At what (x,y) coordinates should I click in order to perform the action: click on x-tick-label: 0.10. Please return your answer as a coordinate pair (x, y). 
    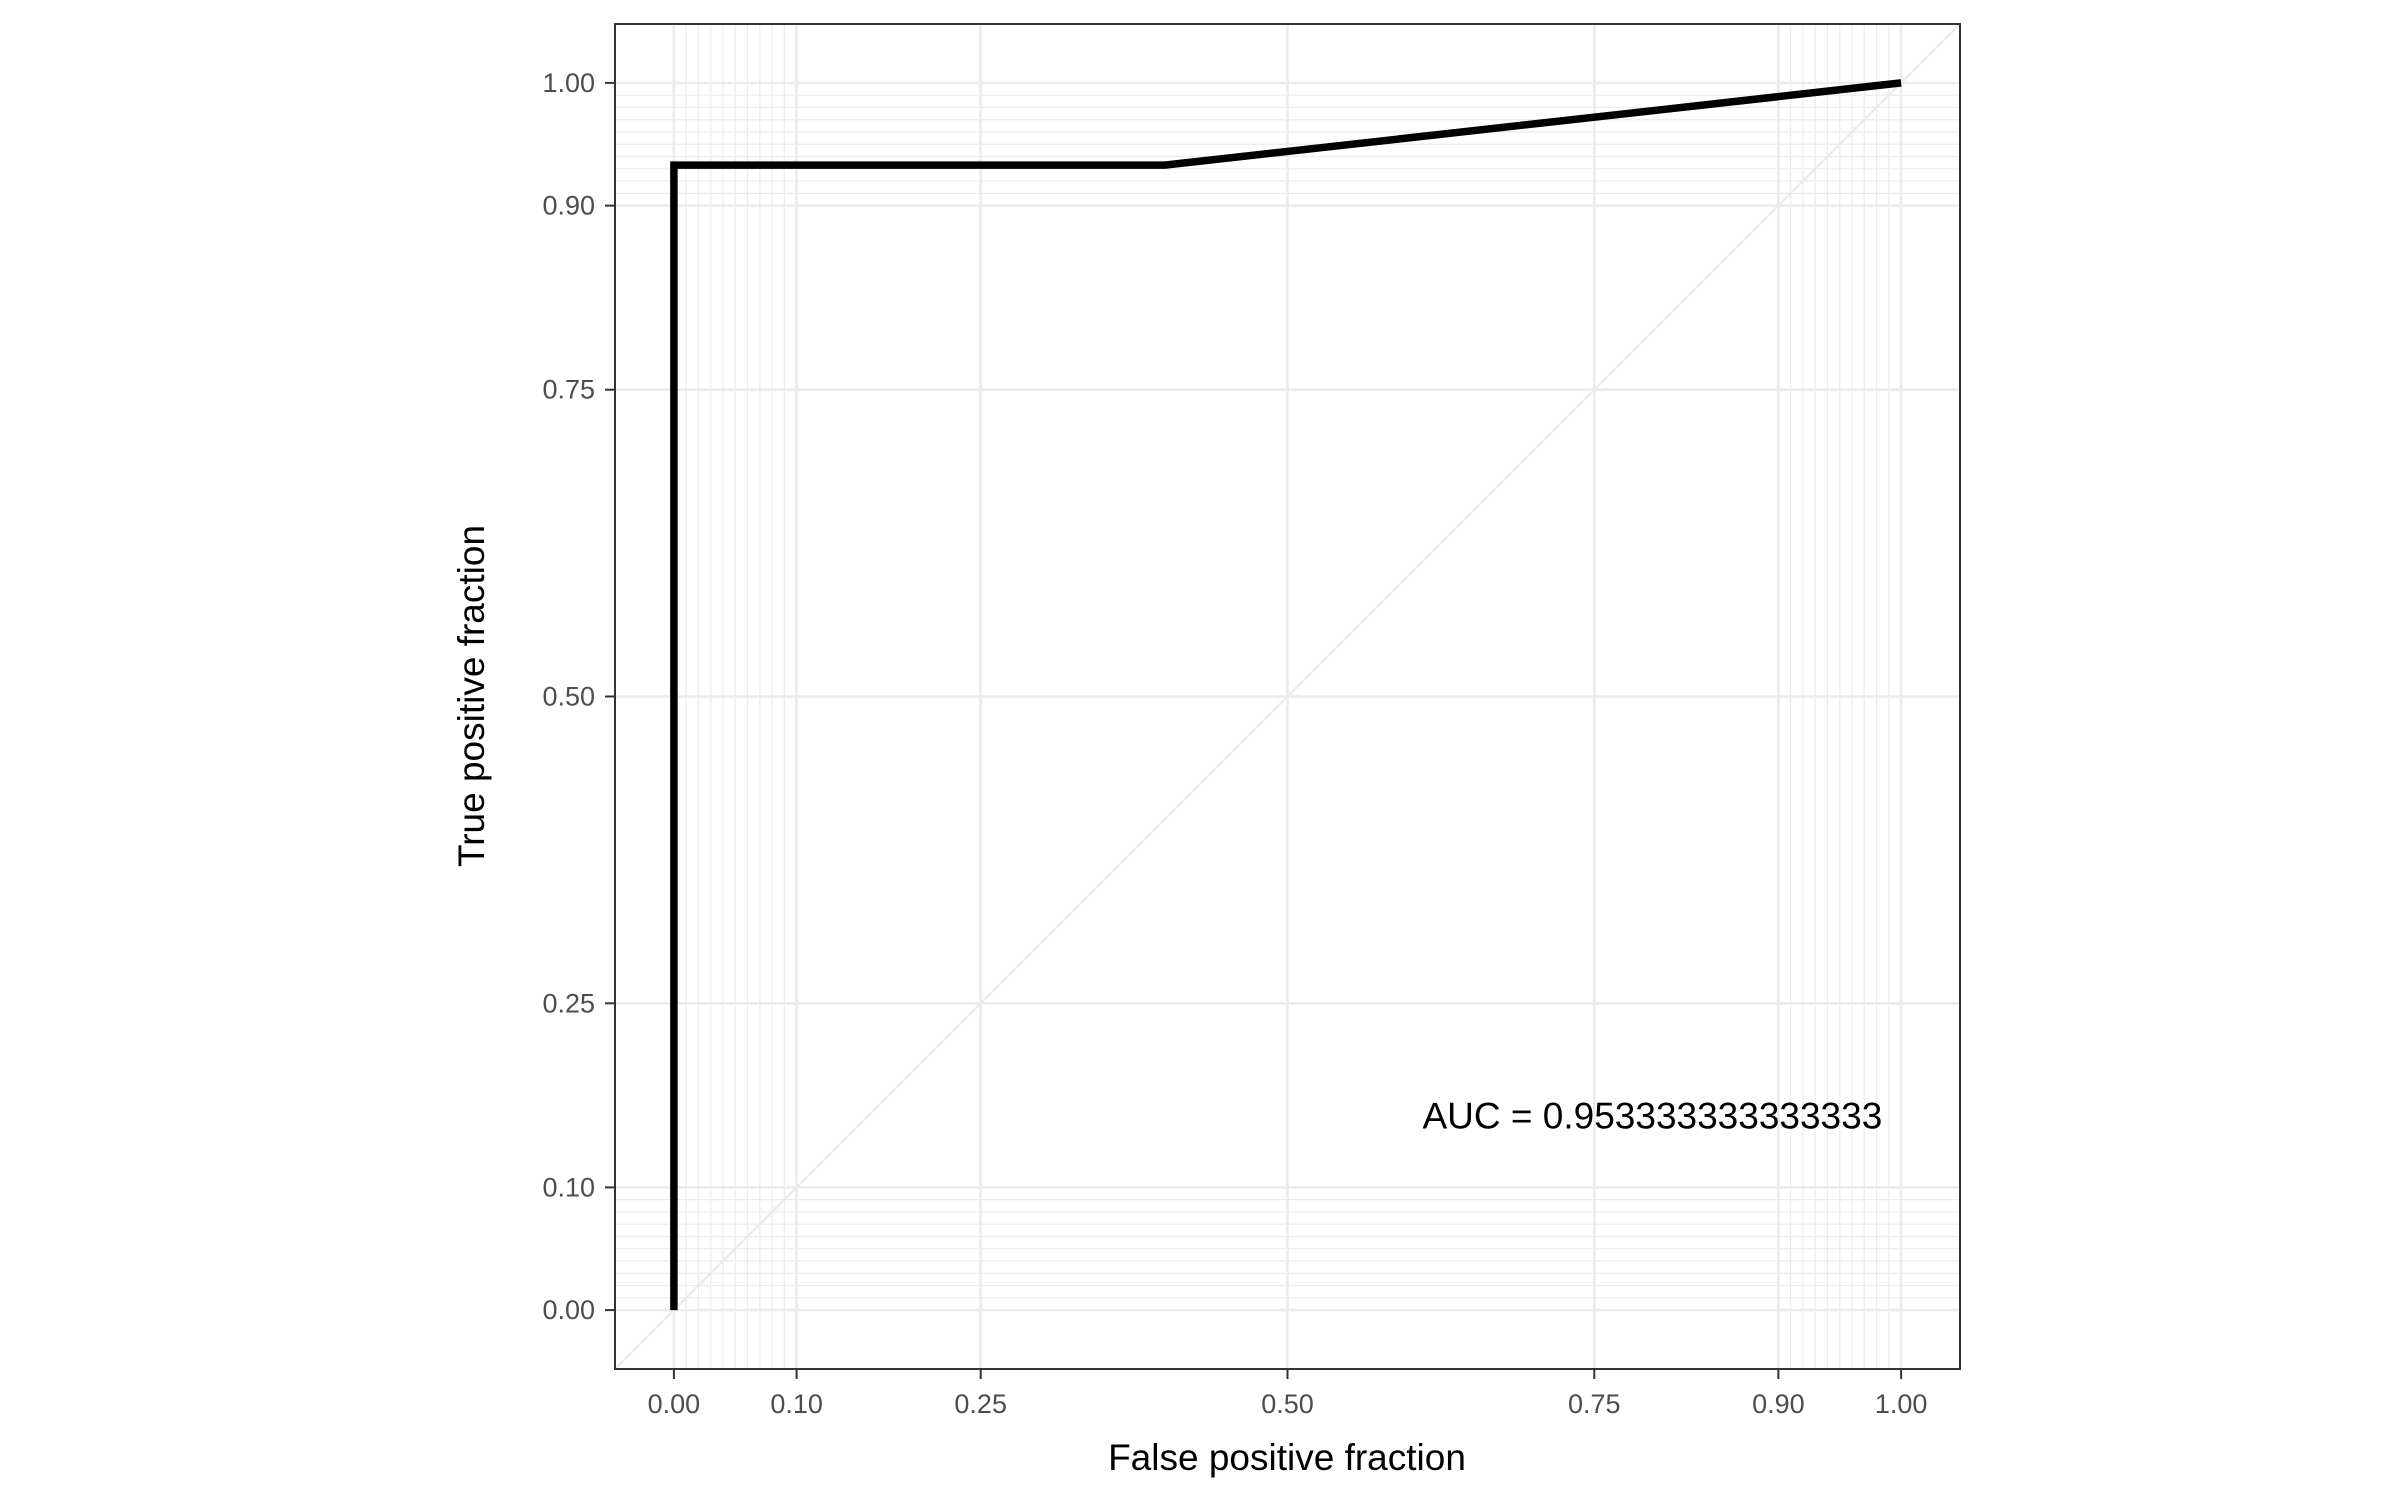
    Looking at the image, I should click on (796, 1404).